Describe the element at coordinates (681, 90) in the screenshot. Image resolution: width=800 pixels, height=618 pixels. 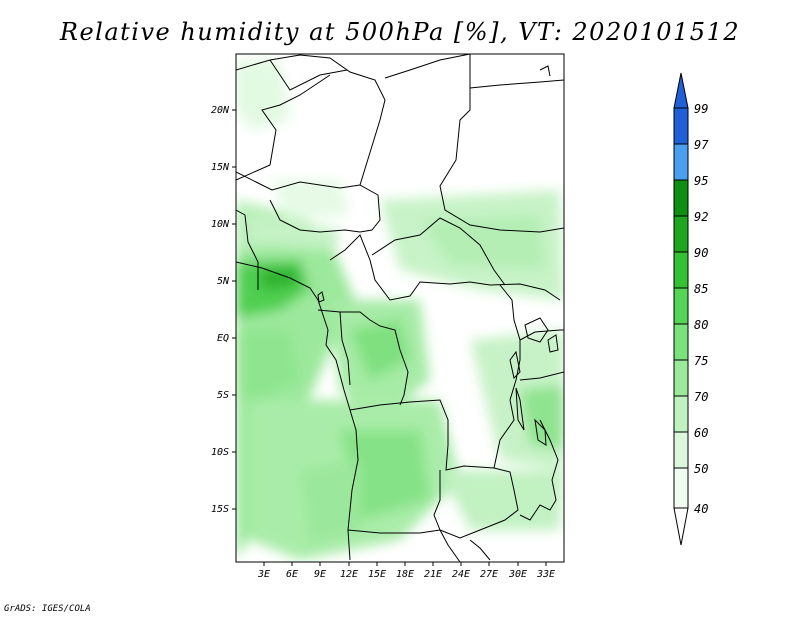
I see `colorbar-top-arrow` at that location.